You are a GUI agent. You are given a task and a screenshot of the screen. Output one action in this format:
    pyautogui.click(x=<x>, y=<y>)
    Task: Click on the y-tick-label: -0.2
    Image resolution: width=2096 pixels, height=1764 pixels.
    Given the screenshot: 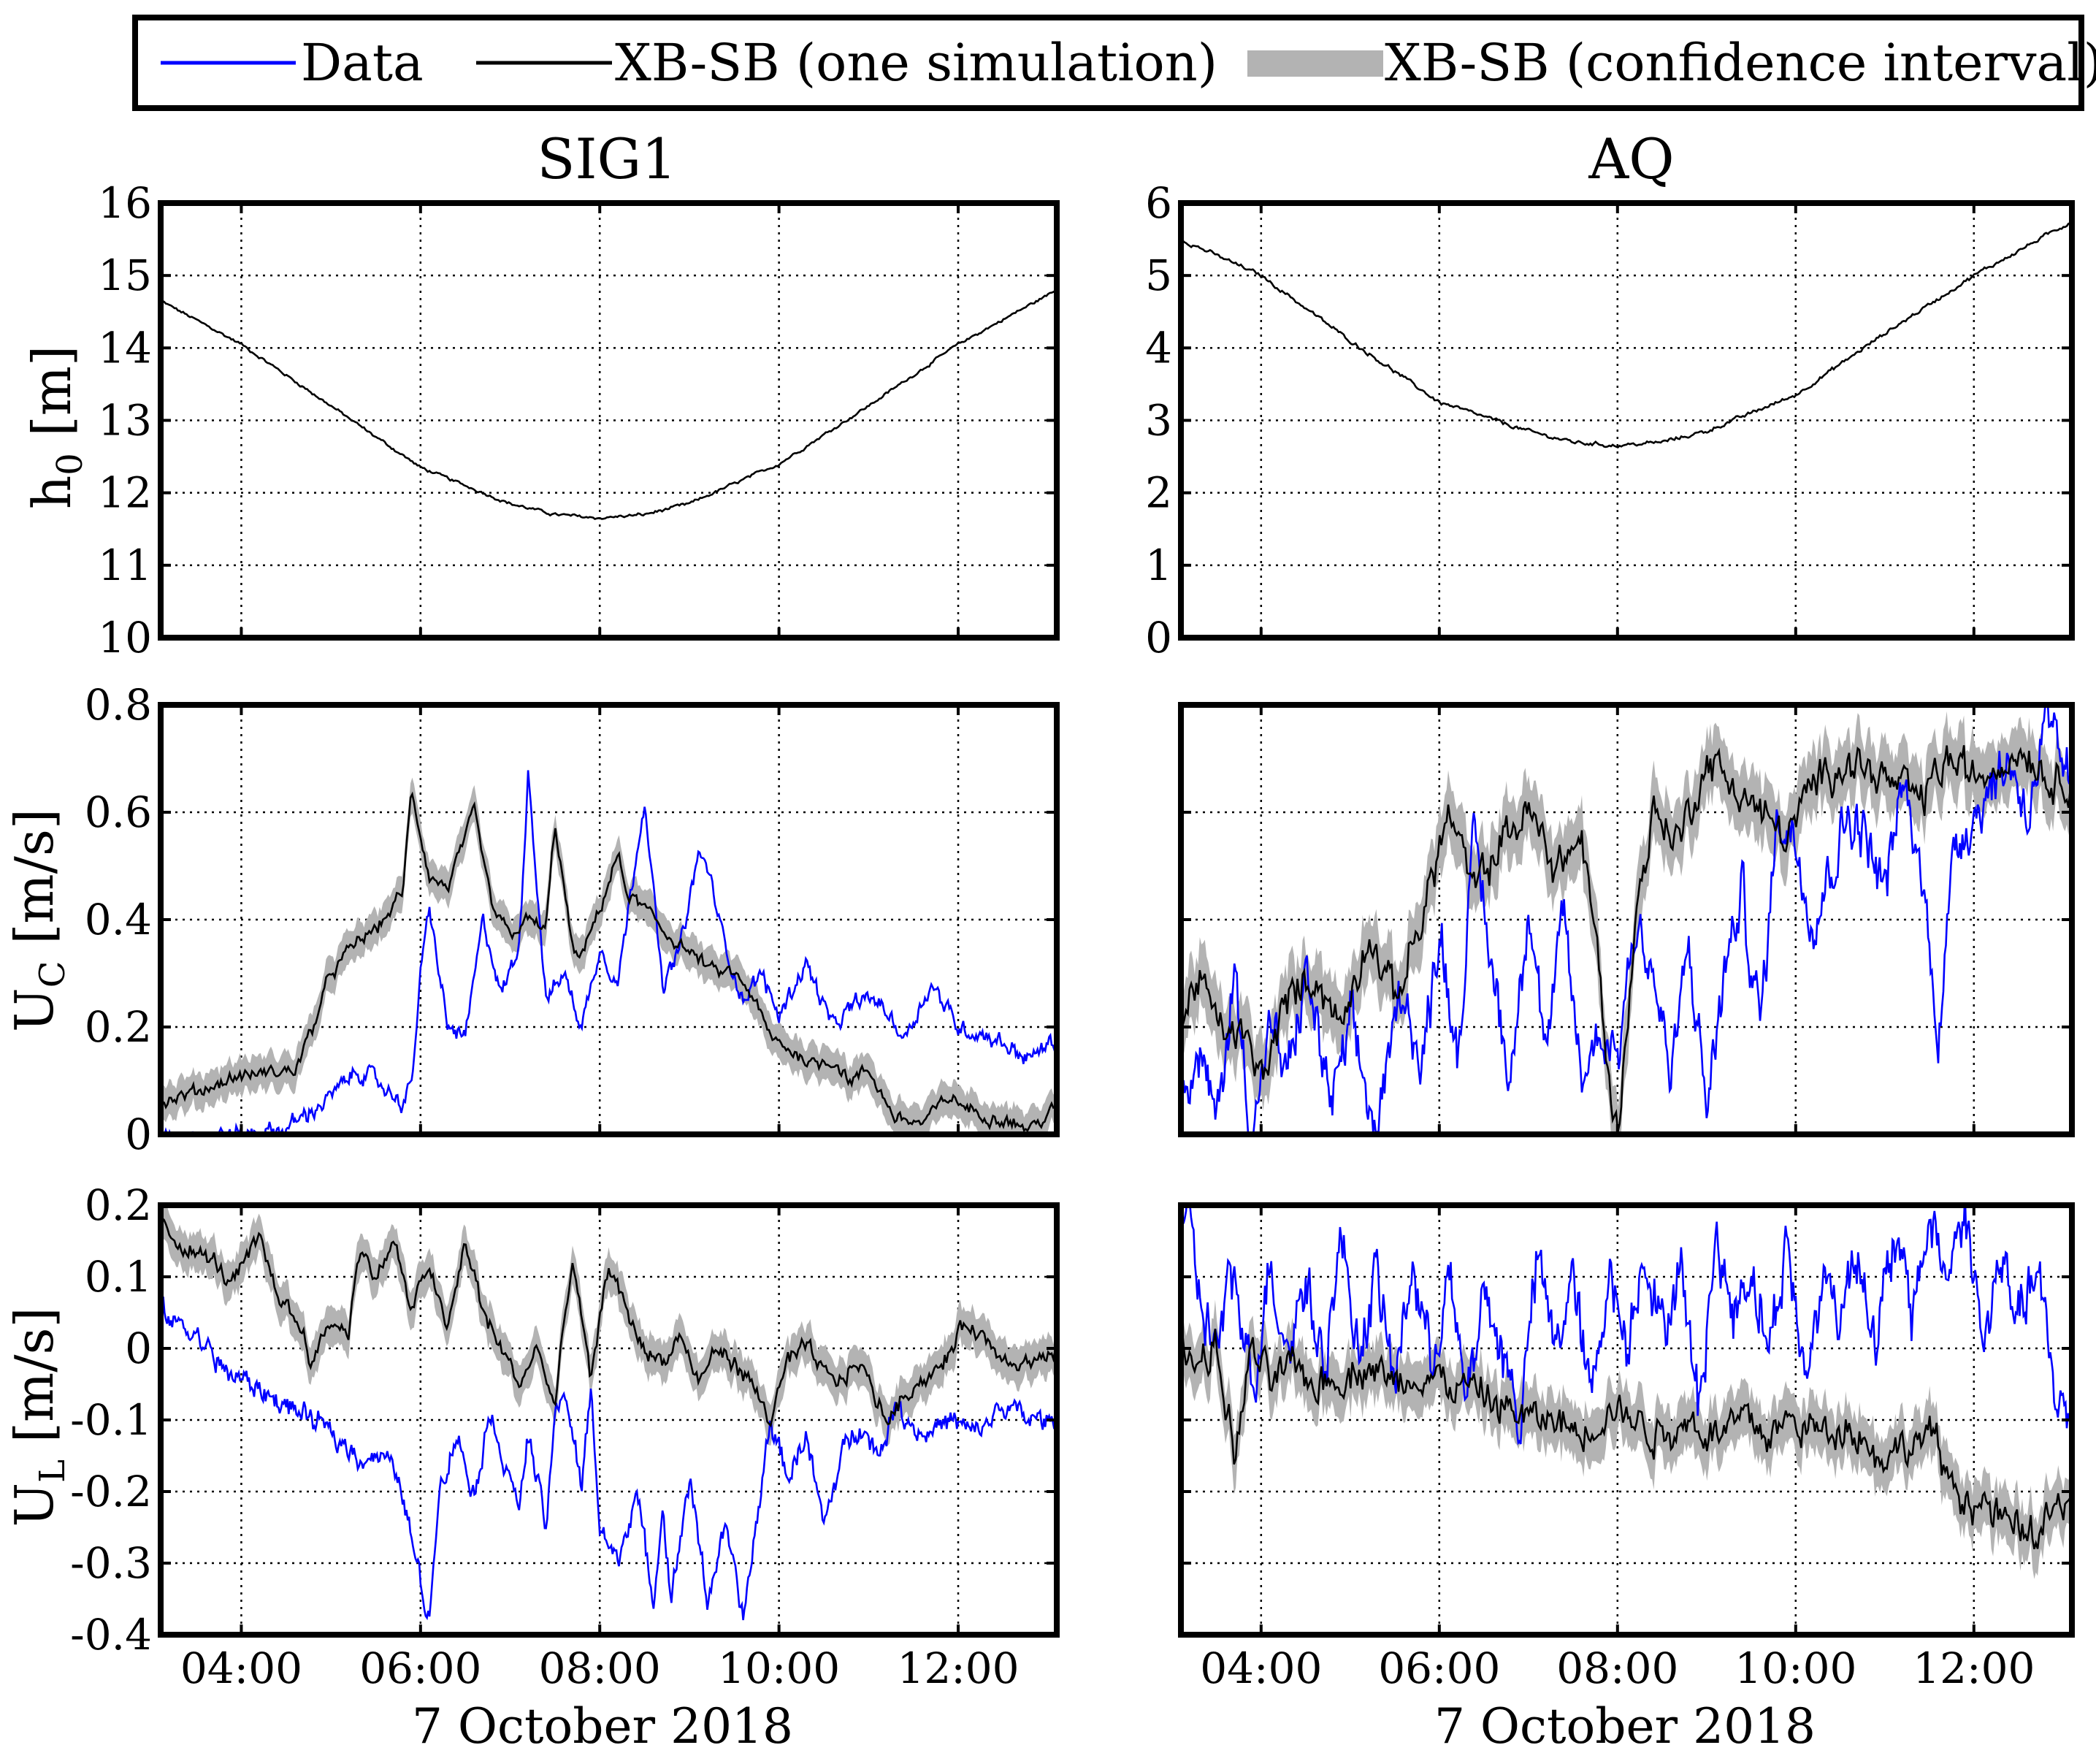 What is the action you would take?
    pyautogui.click(x=111, y=1491)
    